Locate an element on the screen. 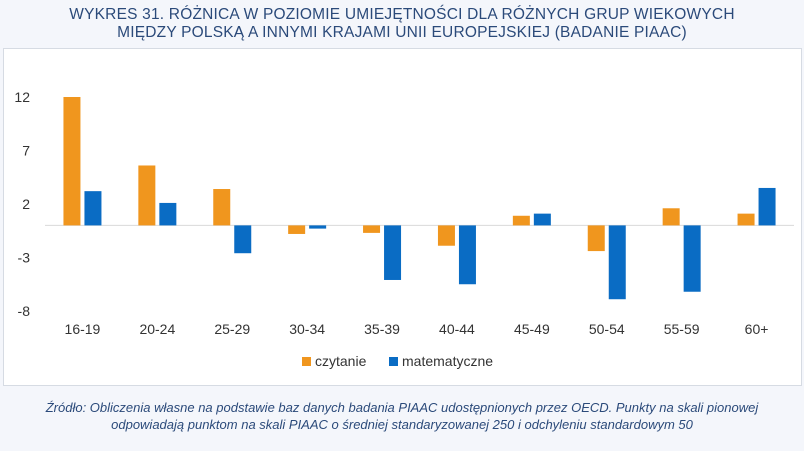  x-tick-label: 16-19 is located at coordinates (83, 329).